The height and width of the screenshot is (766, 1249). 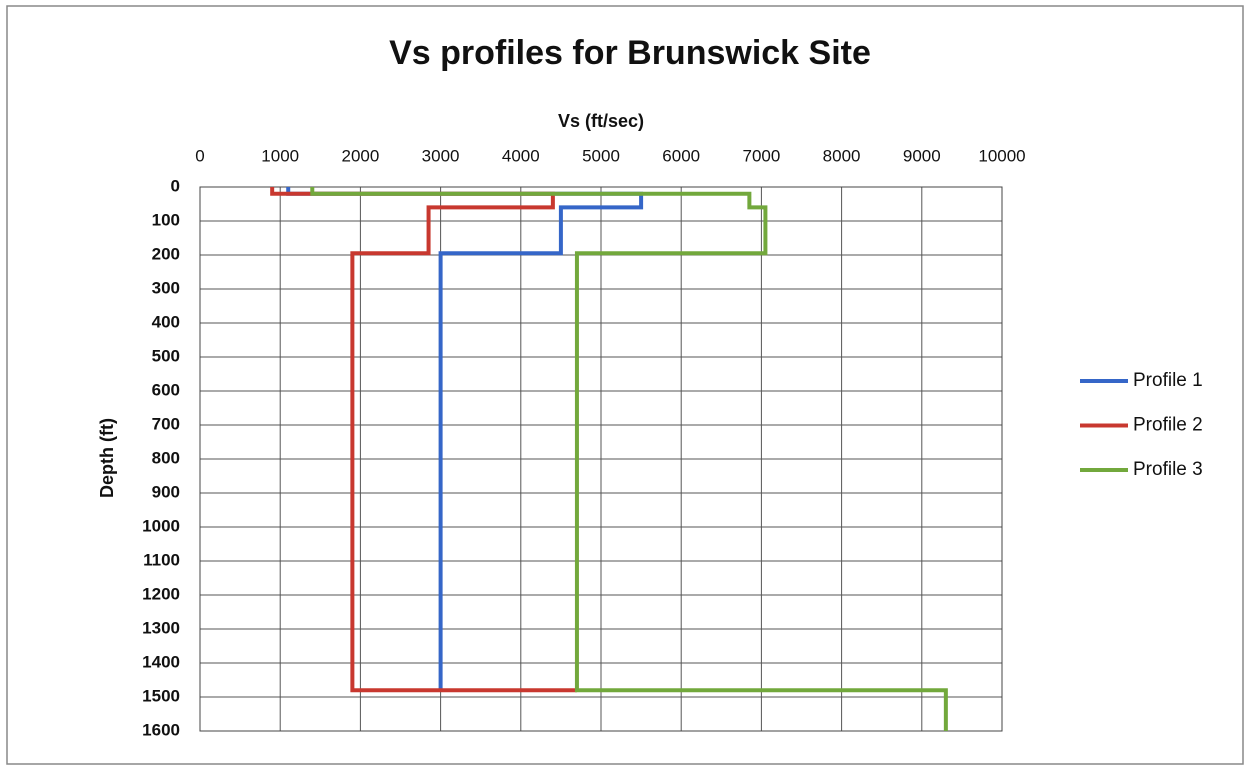 What do you see at coordinates (681, 155) in the screenshot?
I see `x-tick-label: 6000` at bounding box center [681, 155].